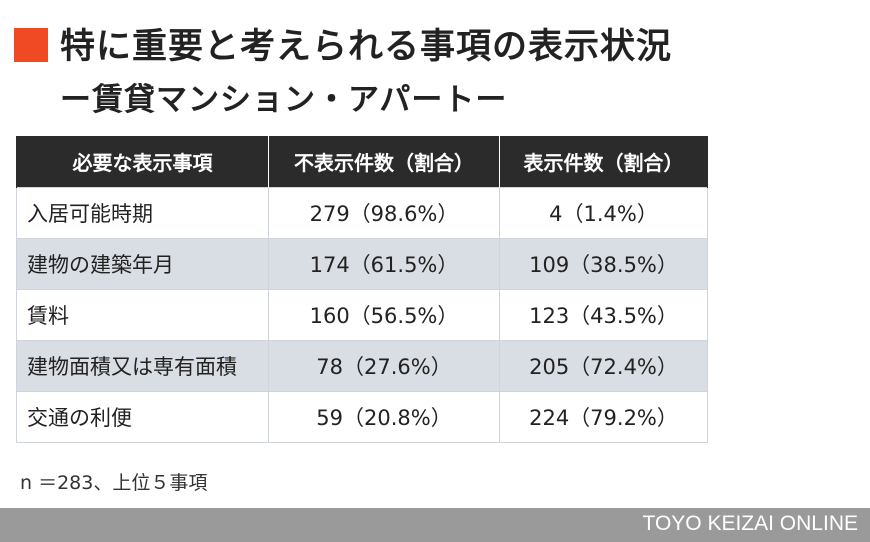  What do you see at coordinates (142, 417) in the screenshot?
I see `row-item-label: 交通の利便` at bounding box center [142, 417].